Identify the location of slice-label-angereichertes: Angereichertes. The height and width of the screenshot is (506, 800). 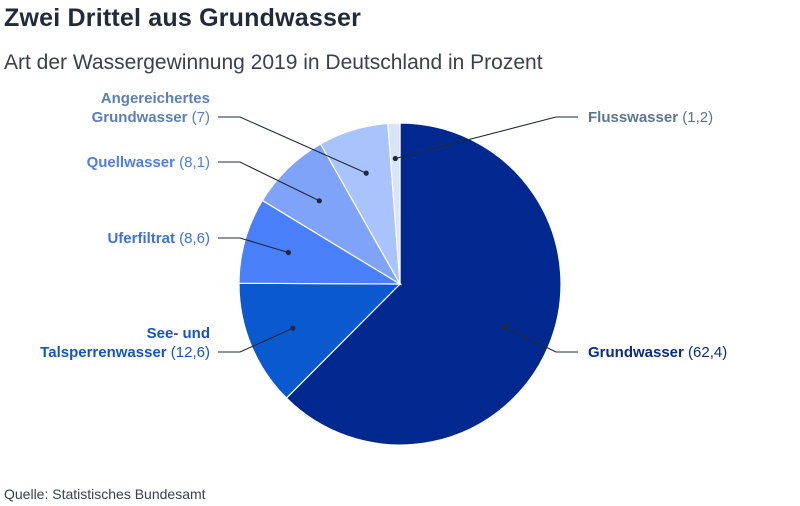
(155, 98).